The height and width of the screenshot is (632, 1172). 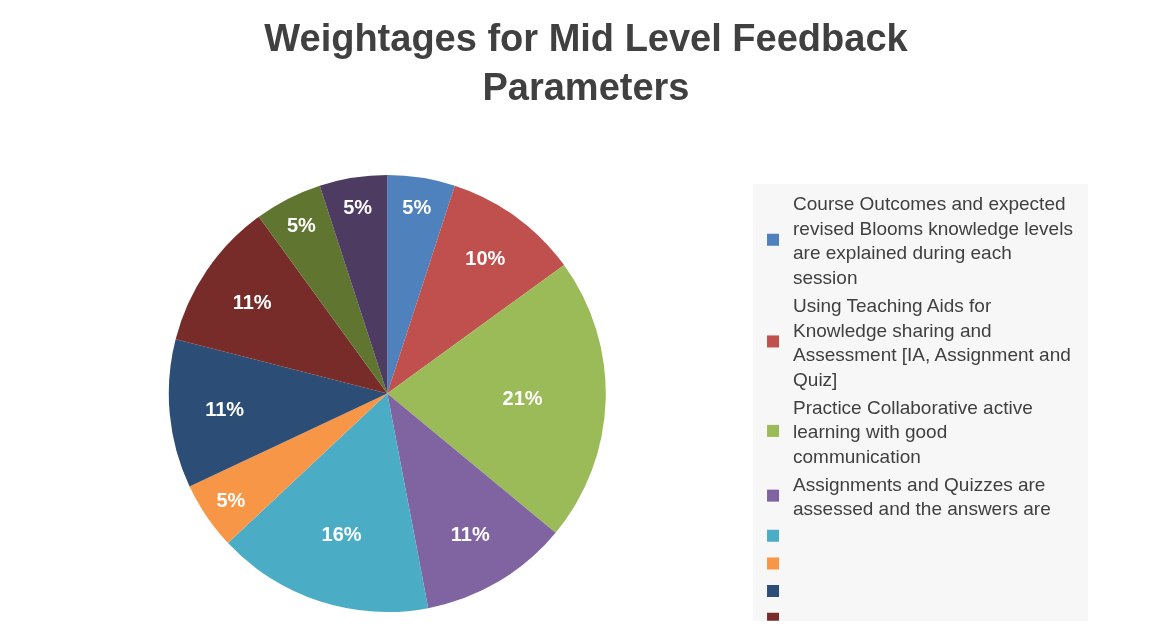 I want to click on chart-title: Weightages for Mid Level Feedback Parameters, so click(x=586, y=62).